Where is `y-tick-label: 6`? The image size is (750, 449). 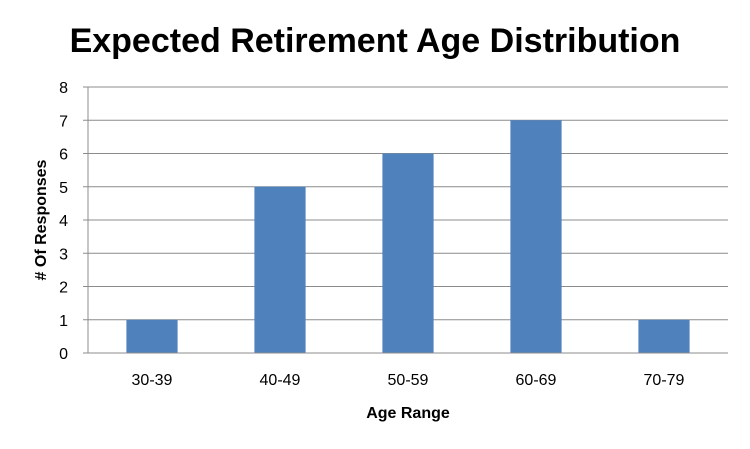 y-tick-label: 6 is located at coordinates (63, 155).